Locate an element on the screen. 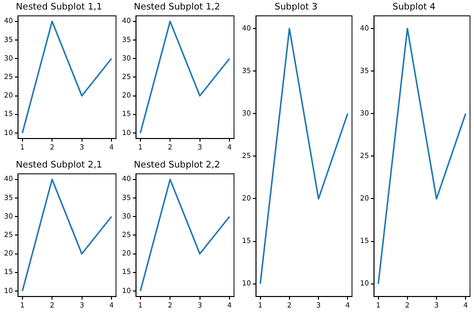 Image resolution: width=474 pixels, height=316 pixels. chart-title: Subplot 3 is located at coordinates (296, 7).